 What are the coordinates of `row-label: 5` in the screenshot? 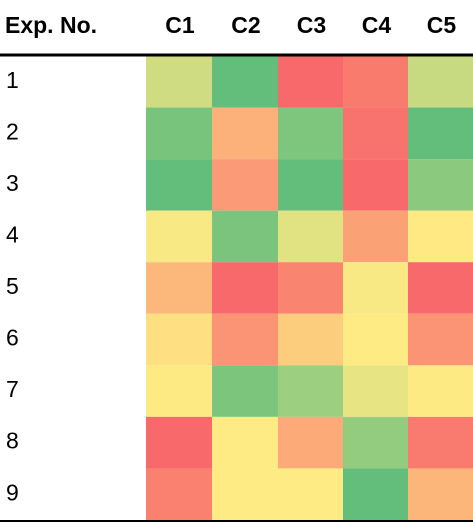 It's located at (12, 286).